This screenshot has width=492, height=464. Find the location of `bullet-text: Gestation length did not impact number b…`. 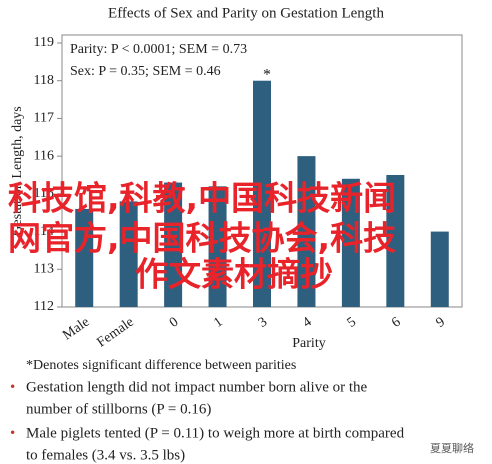

bullet-text: Gestation length did not impact number b… is located at coordinates (197, 387).